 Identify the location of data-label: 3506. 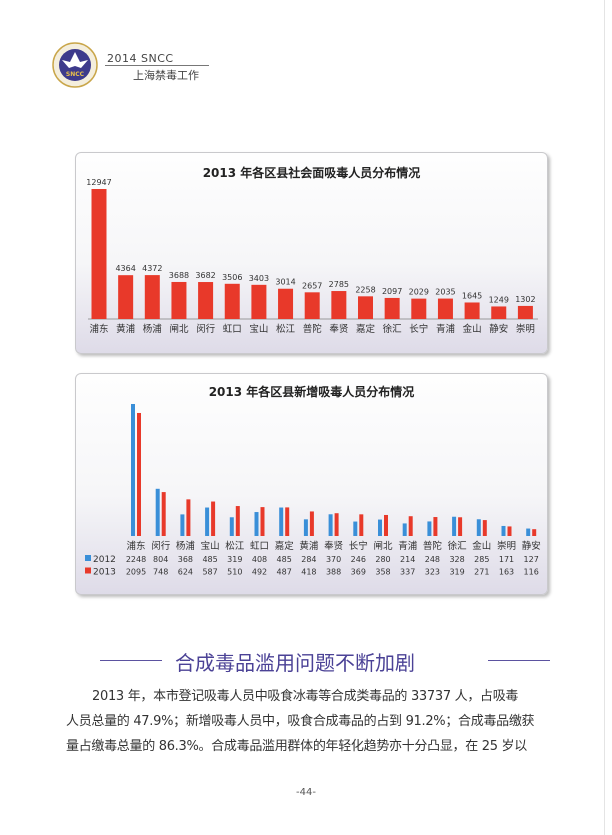
(232, 277).